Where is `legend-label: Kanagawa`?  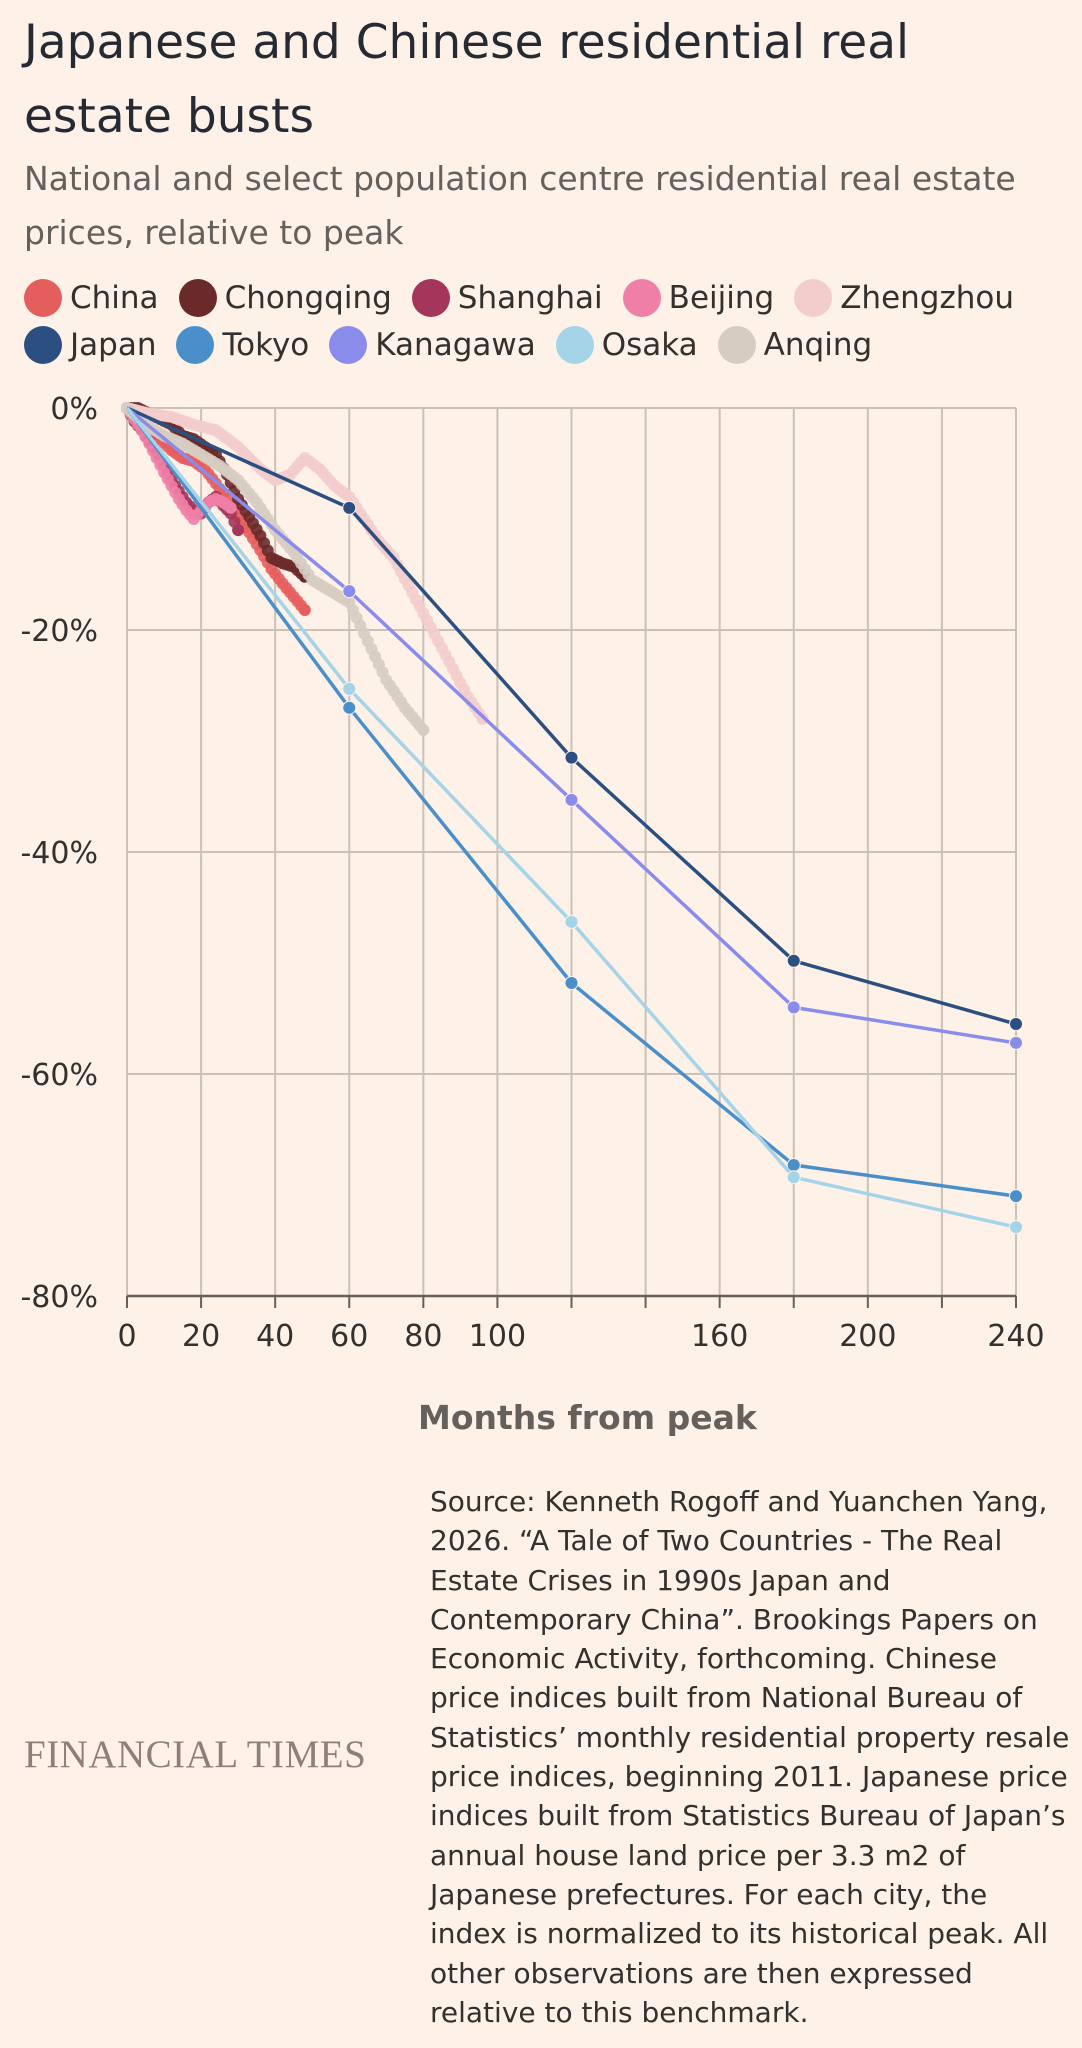
legend-label: Kanagawa is located at coordinates (455, 344).